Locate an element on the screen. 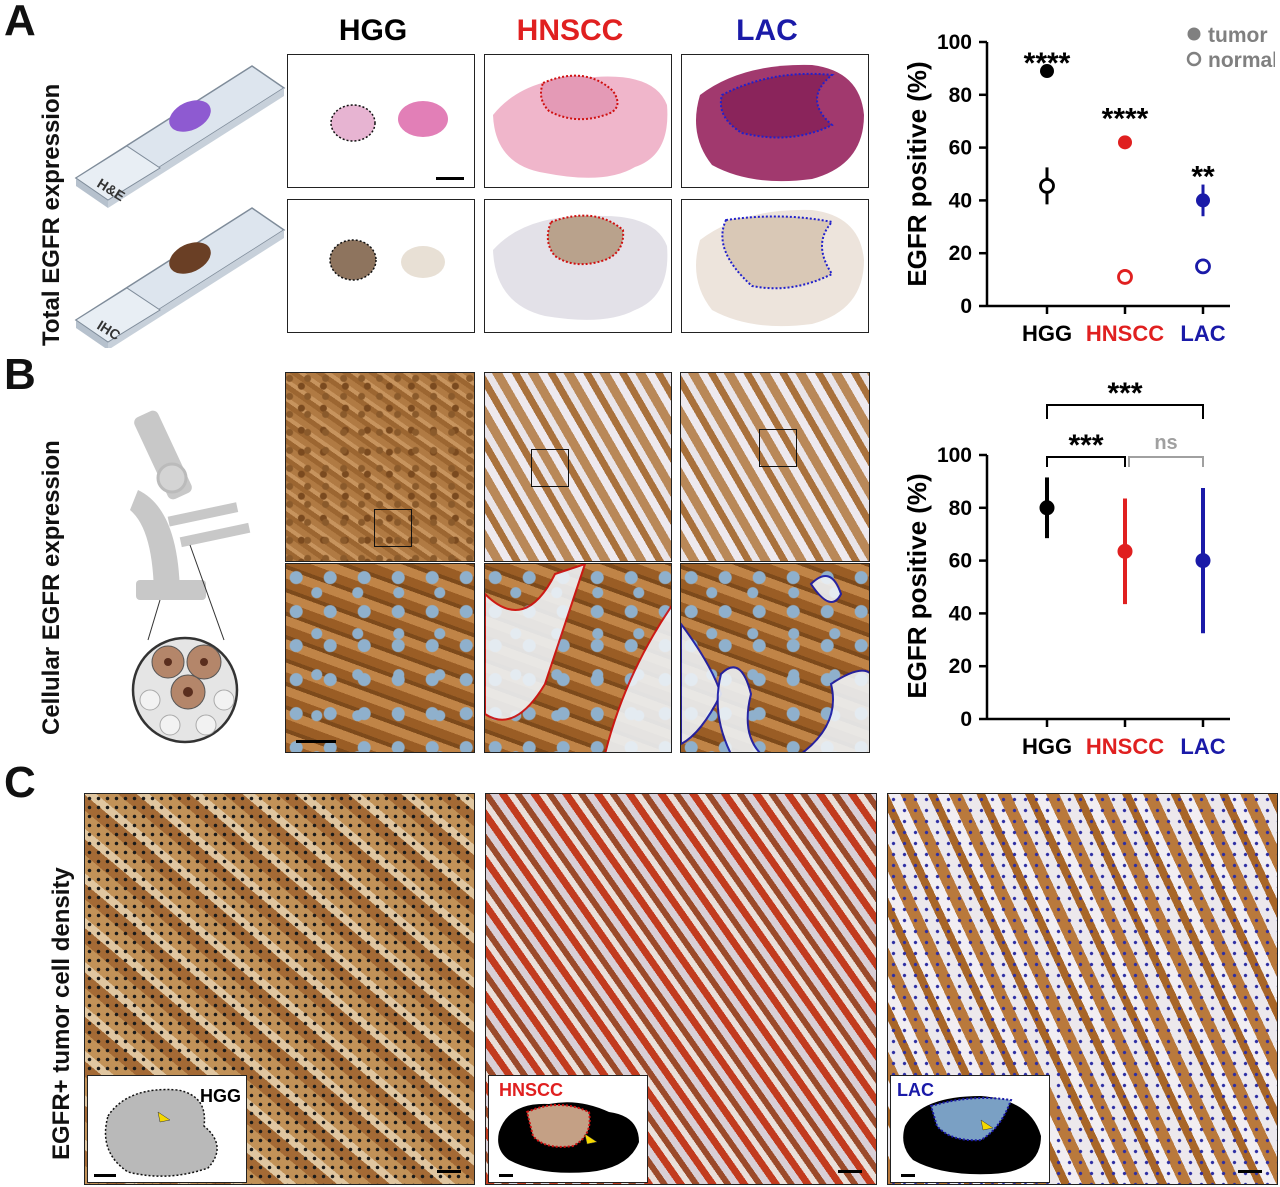 The height and width of the screenshot is (1187, 1280). panel-c-letter: C is located at coordinates (20, 782).